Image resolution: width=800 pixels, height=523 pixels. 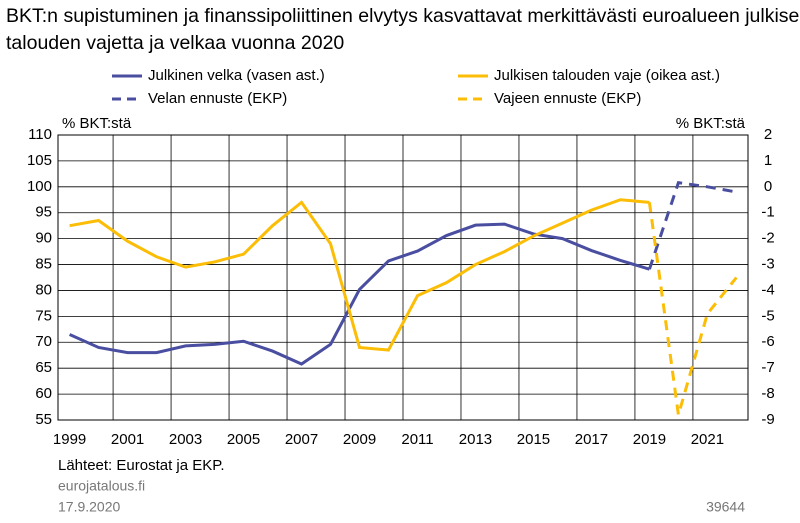 What do you see at coordinates (43, 289) in the screenshot?
I see `y-tick-label: 80` at bounding box center [43, 289].